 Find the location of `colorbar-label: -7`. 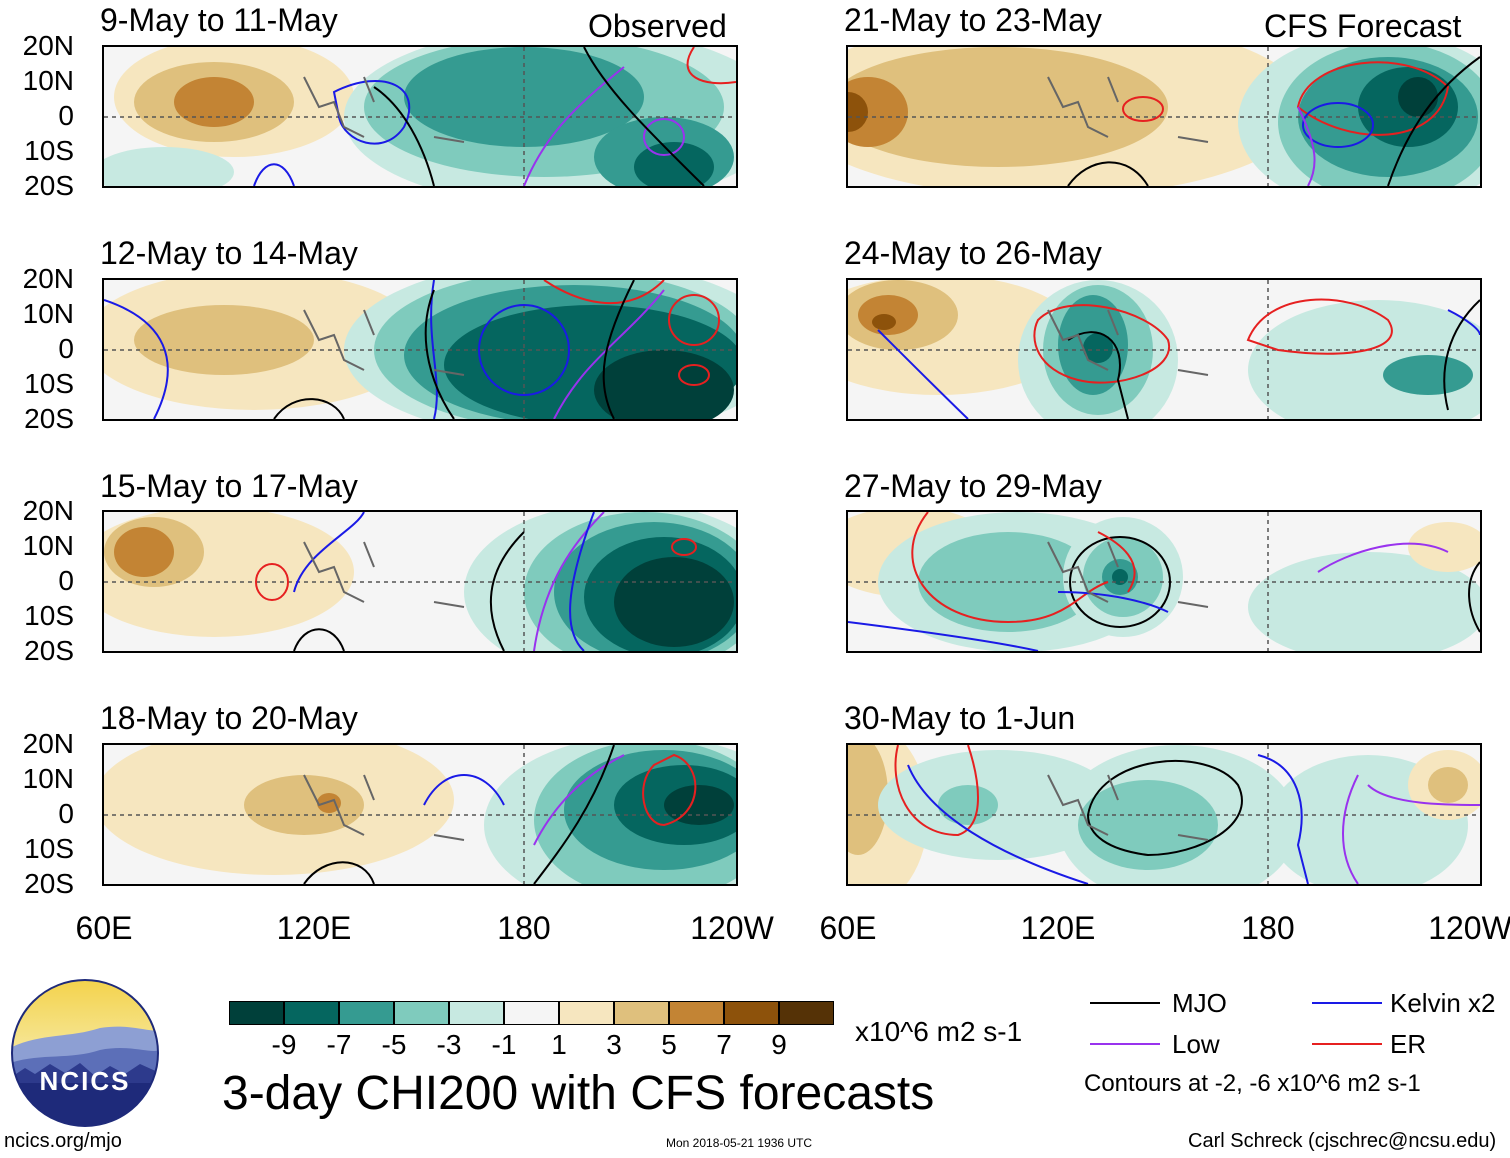

colorbar-label: -7 is located at coordinates (339, 1044).